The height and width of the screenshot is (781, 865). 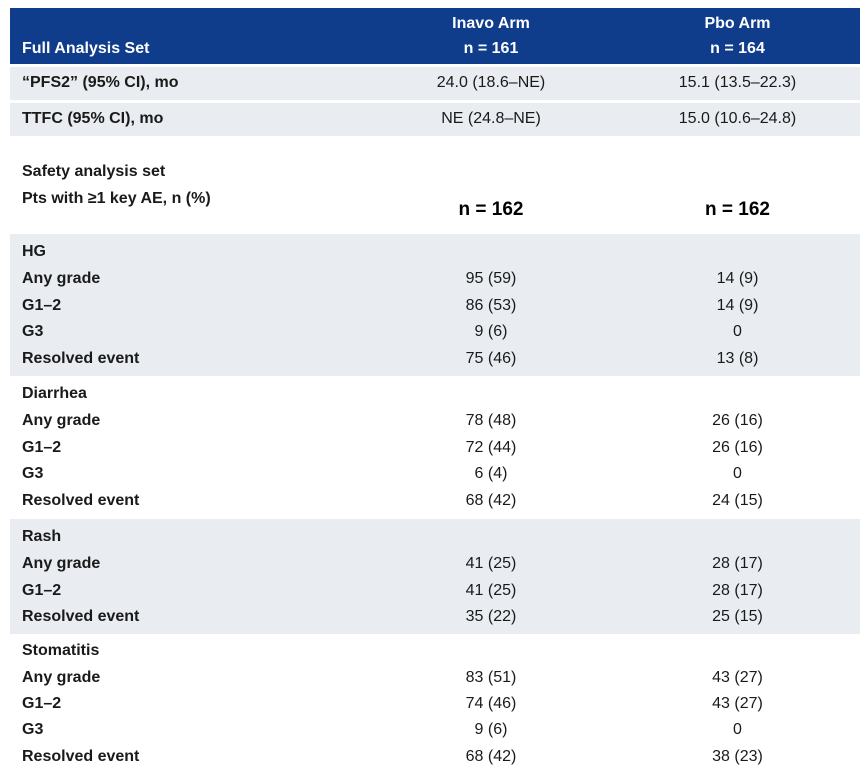 What do you see at coordinates (737, 500) in the screenshot?
I see `arm2-value: 24 (15)` at bounding box center [737, 500].